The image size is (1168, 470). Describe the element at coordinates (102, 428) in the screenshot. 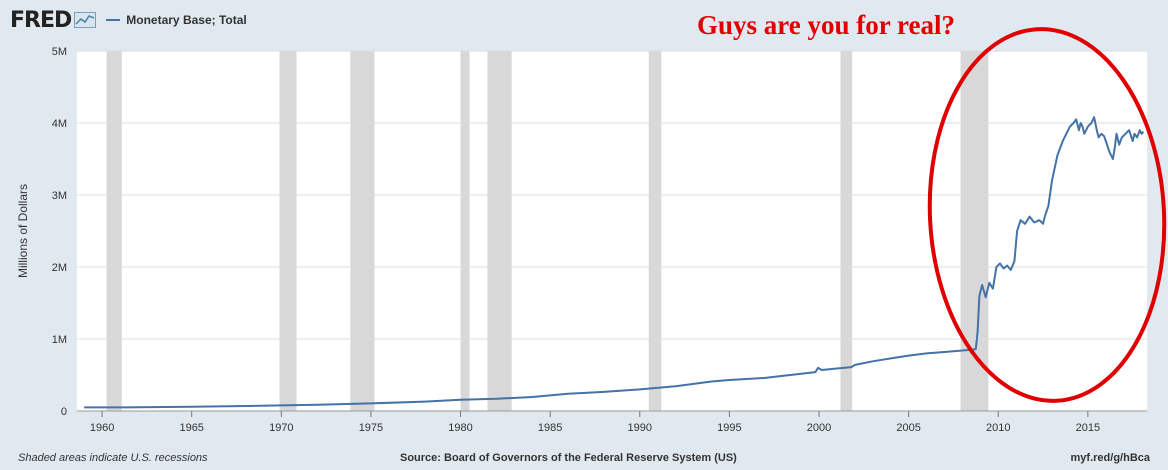

I see `x-tick-label: 1960` at that location.